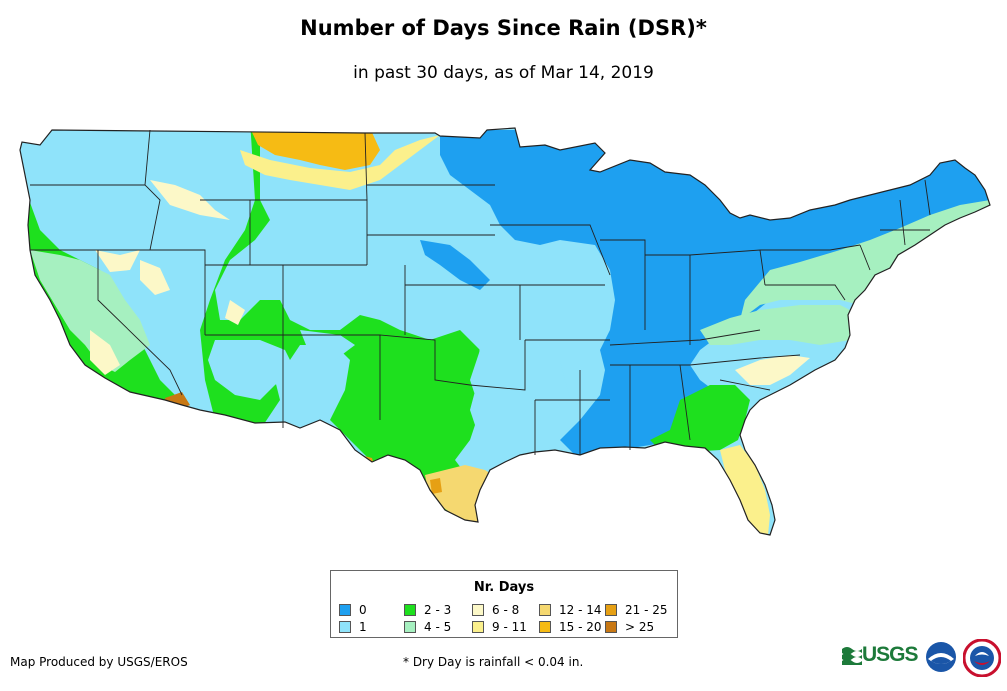 This screenshot has width=1007, height=691. I want to click on legend-label-3: 4 - 5, so click(438, 627).